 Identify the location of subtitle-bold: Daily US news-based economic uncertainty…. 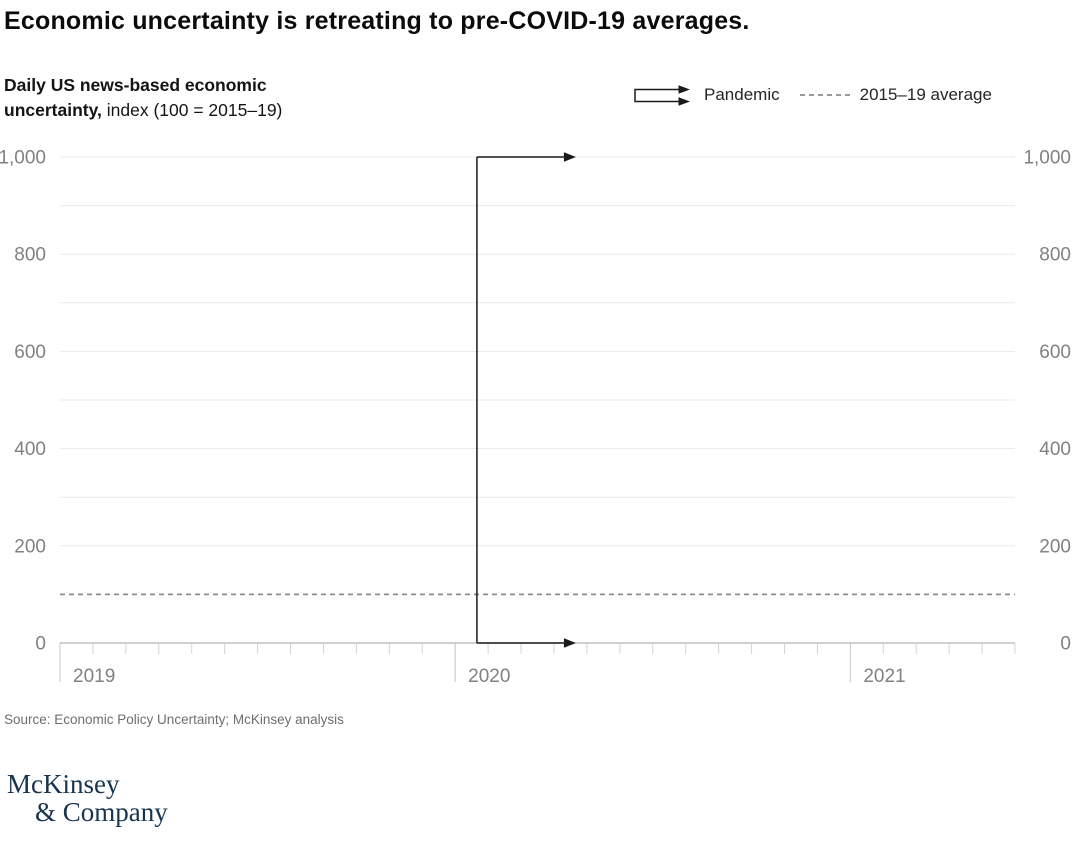
(135, 97).